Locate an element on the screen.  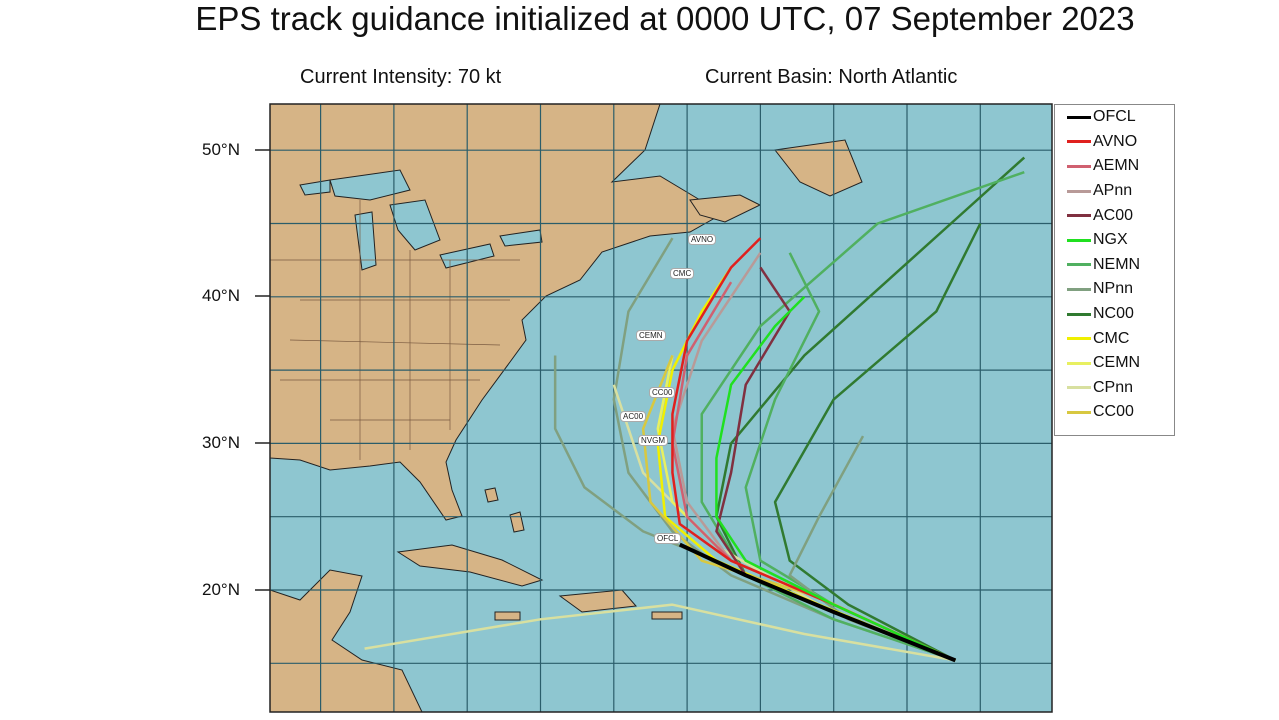
map-label-ofcl: OFCL is located at coordinates (668, 538).